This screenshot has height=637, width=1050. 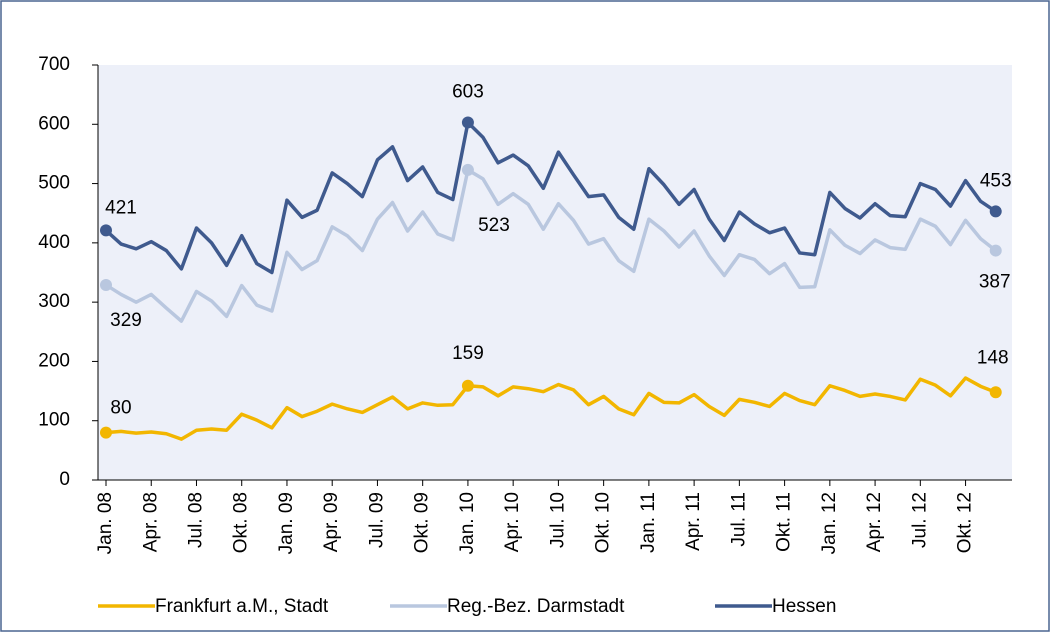 What do you see at coordinates (54, 420) in the screenshot?
I see `y-tick-label: 100` at bounding box center [54, 420].